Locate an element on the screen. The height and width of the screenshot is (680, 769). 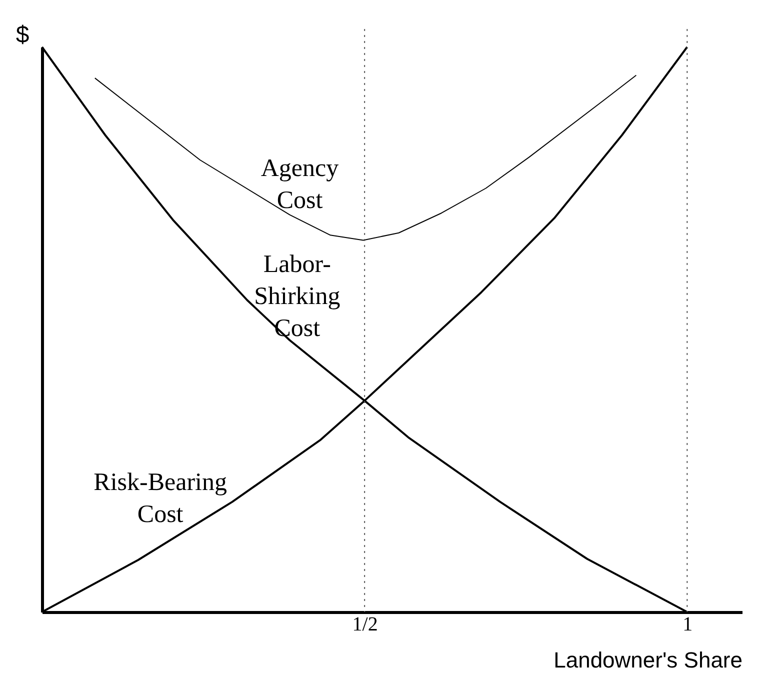
x-tick-label: 1/2 is located at coordinates (365, 625).